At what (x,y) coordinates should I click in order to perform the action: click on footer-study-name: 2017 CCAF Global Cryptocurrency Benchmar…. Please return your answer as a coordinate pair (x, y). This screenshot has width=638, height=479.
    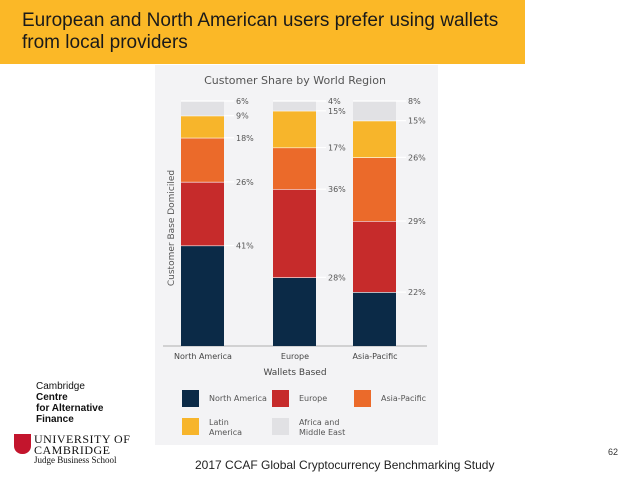
    Looking at the image, I should click on (345, 465).